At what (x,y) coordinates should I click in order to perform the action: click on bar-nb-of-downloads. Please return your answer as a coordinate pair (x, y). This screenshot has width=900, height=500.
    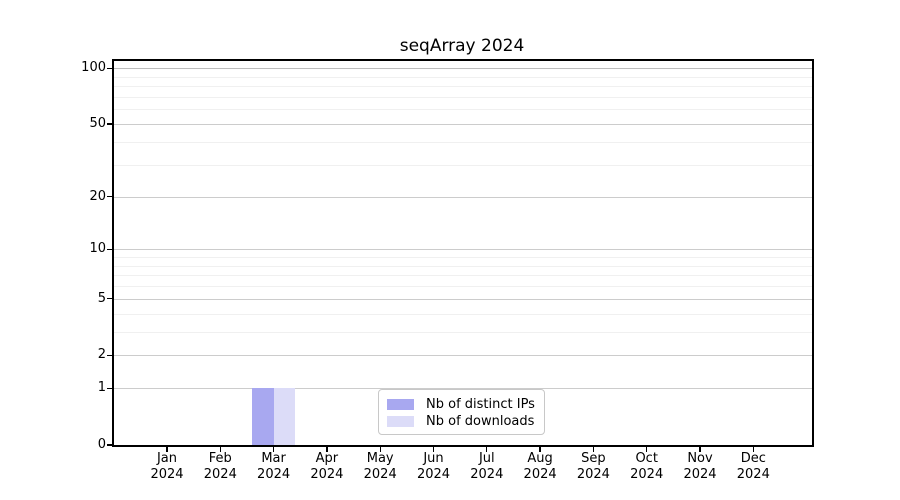
    Looking at the image, I should click on (284, 416).